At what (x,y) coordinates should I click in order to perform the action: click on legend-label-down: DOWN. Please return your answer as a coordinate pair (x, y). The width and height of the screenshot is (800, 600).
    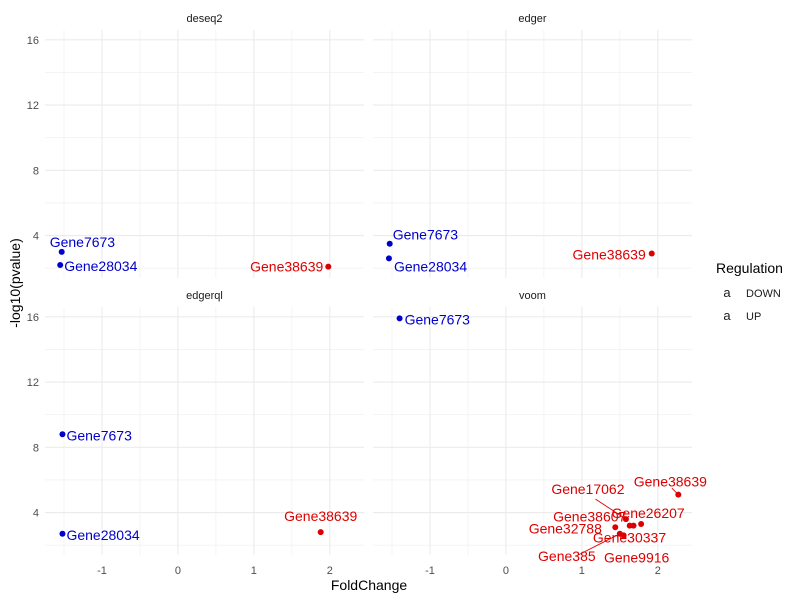
    Looking at the image, I should click on (763, 294).